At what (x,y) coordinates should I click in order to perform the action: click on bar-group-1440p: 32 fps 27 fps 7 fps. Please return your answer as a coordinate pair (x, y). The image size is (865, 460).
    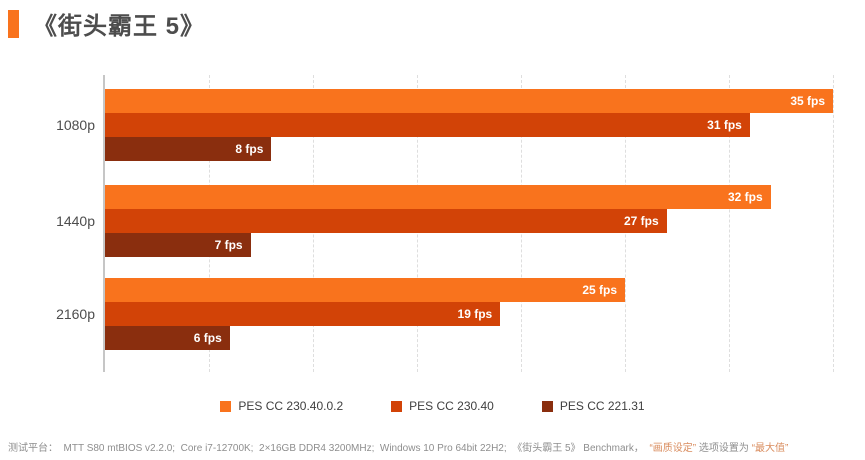
    Looking at the image, I should click on (473, 221).